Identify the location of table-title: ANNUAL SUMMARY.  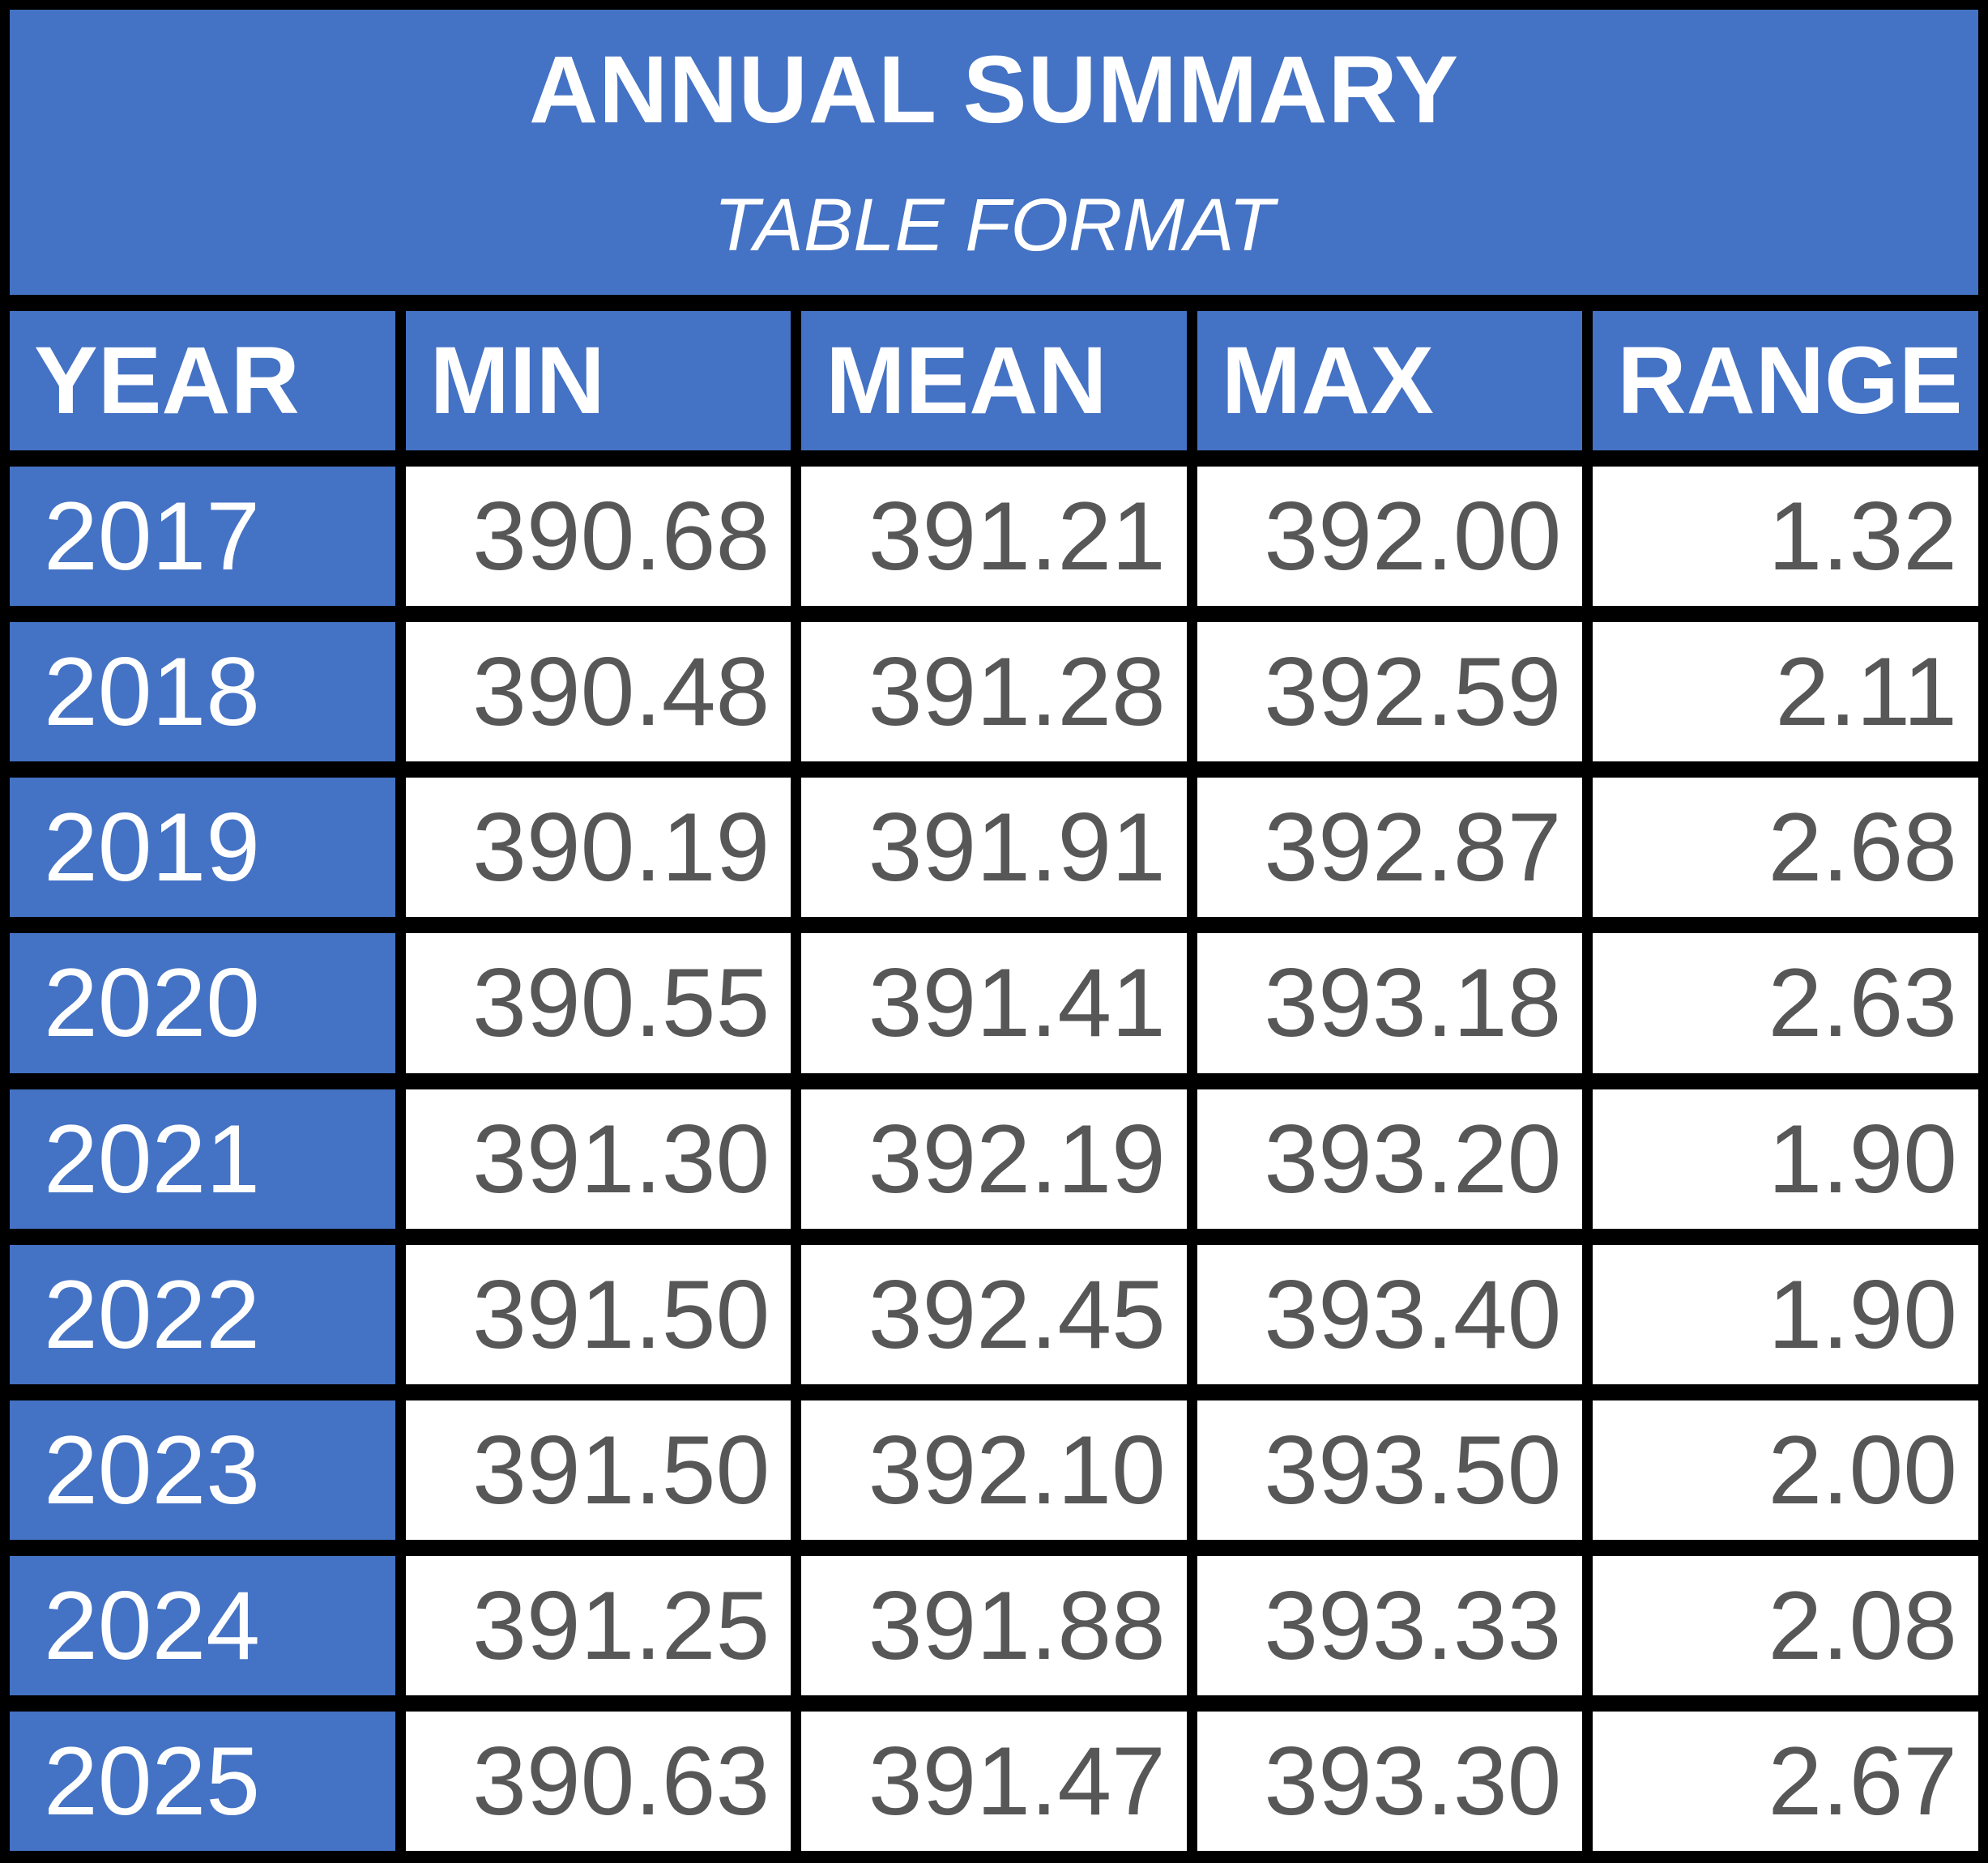
(994, 89).